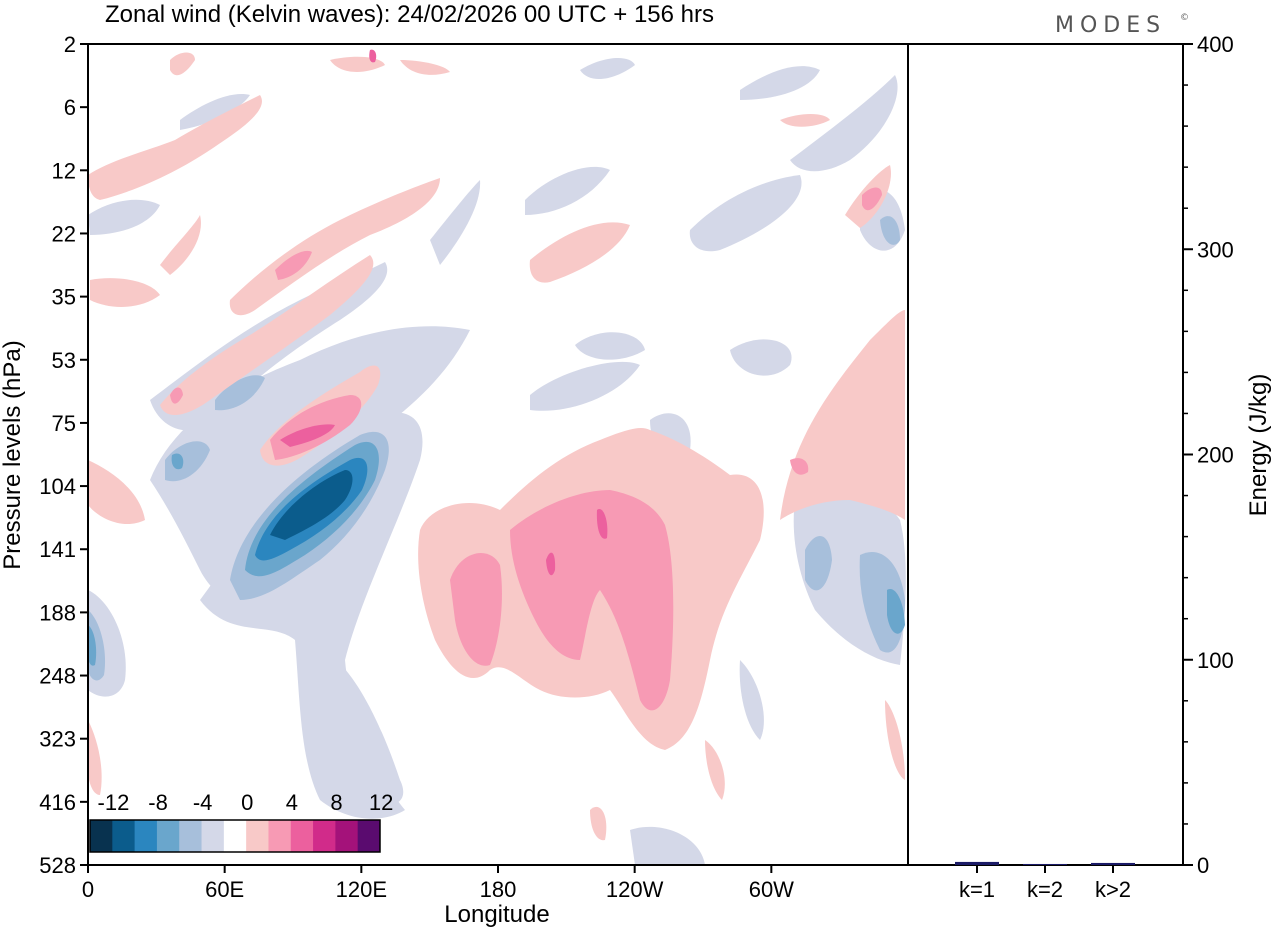  What do you see at coordinates (336, 802) in the screenshot?
I see `colorbar-label: 8` at bounding box center [336, 802].